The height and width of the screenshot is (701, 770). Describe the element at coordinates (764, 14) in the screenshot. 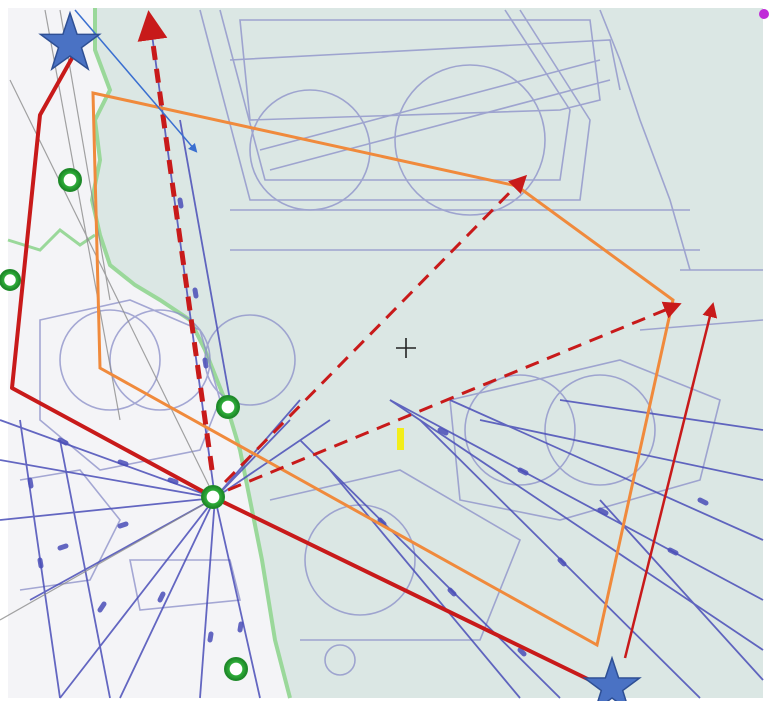

I see `corner-marker` at that location.